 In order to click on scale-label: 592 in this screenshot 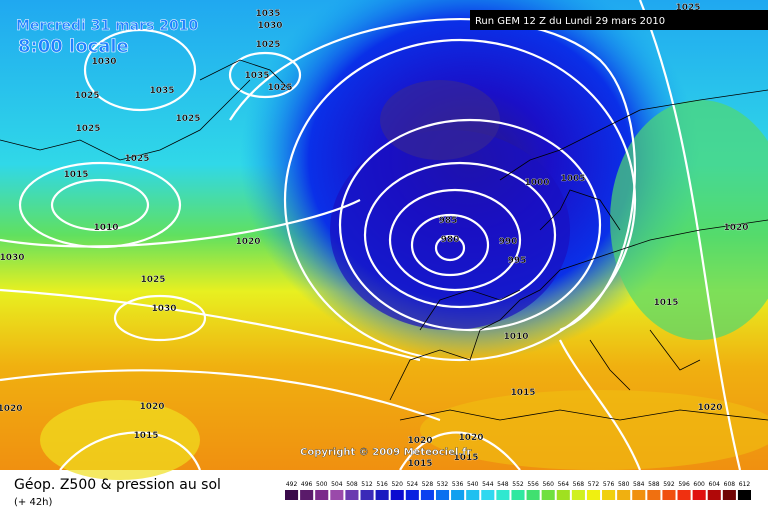, I will do `click(669, 484)`.